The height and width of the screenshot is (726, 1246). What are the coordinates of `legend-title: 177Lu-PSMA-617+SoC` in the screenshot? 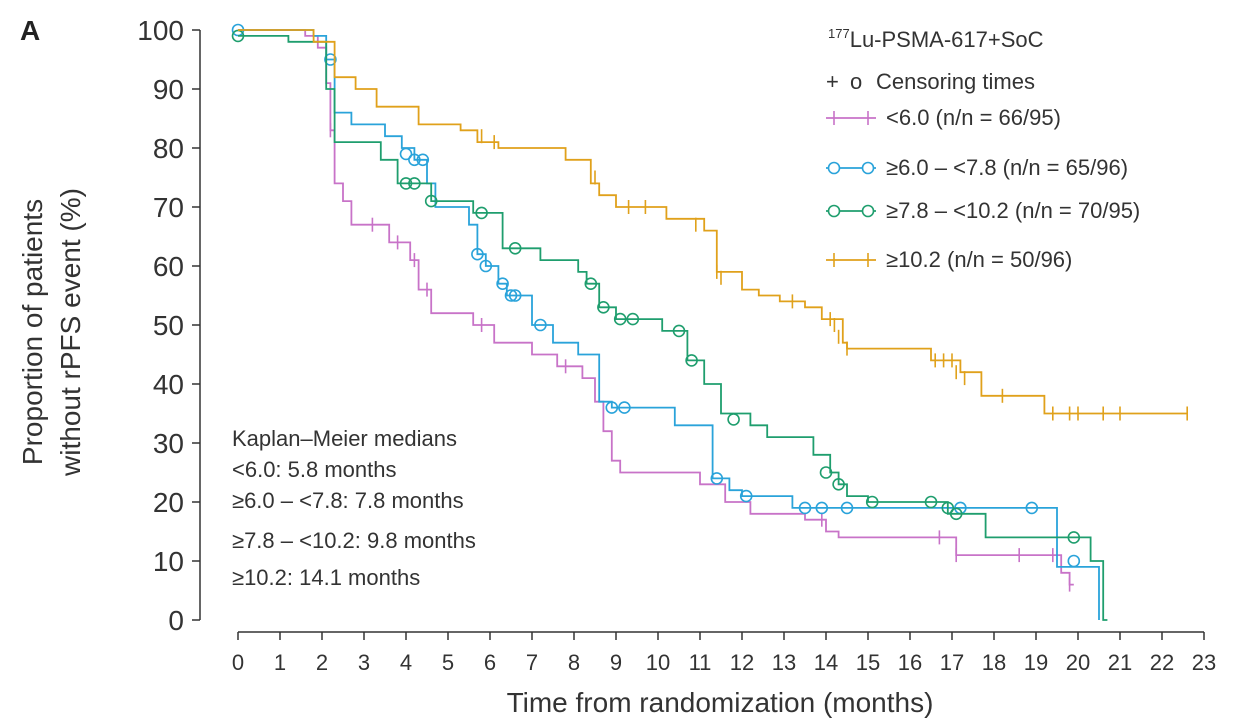 It's located at (936, 39).